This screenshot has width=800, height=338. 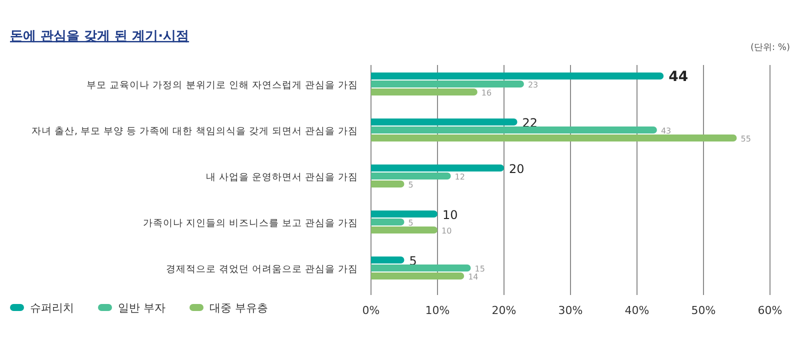 What do you see at coordinates (666, 131) in the screenshot?
I see `data-label: 43` at bounding box center [666, 131].